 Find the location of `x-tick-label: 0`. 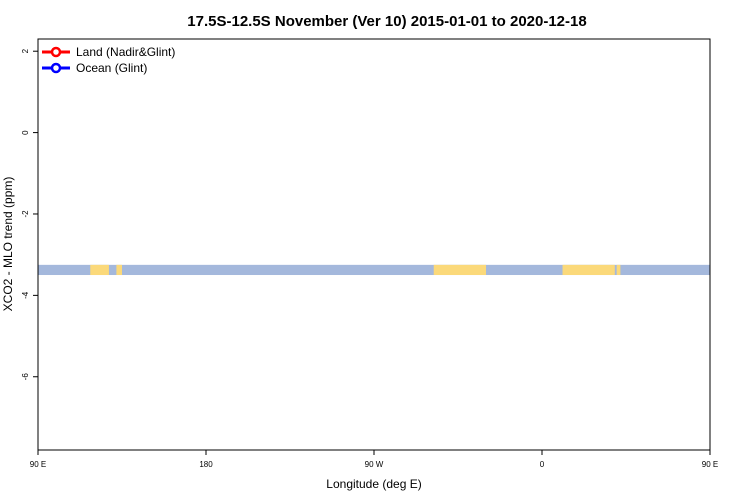

x-tick-label: 0 is located at coordinates (542, 464).